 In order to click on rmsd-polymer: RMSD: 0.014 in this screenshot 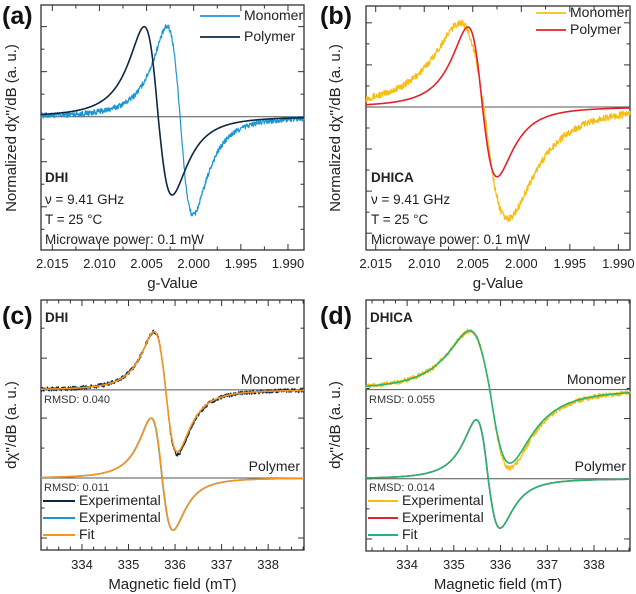, I will do `click(402, 488)`.